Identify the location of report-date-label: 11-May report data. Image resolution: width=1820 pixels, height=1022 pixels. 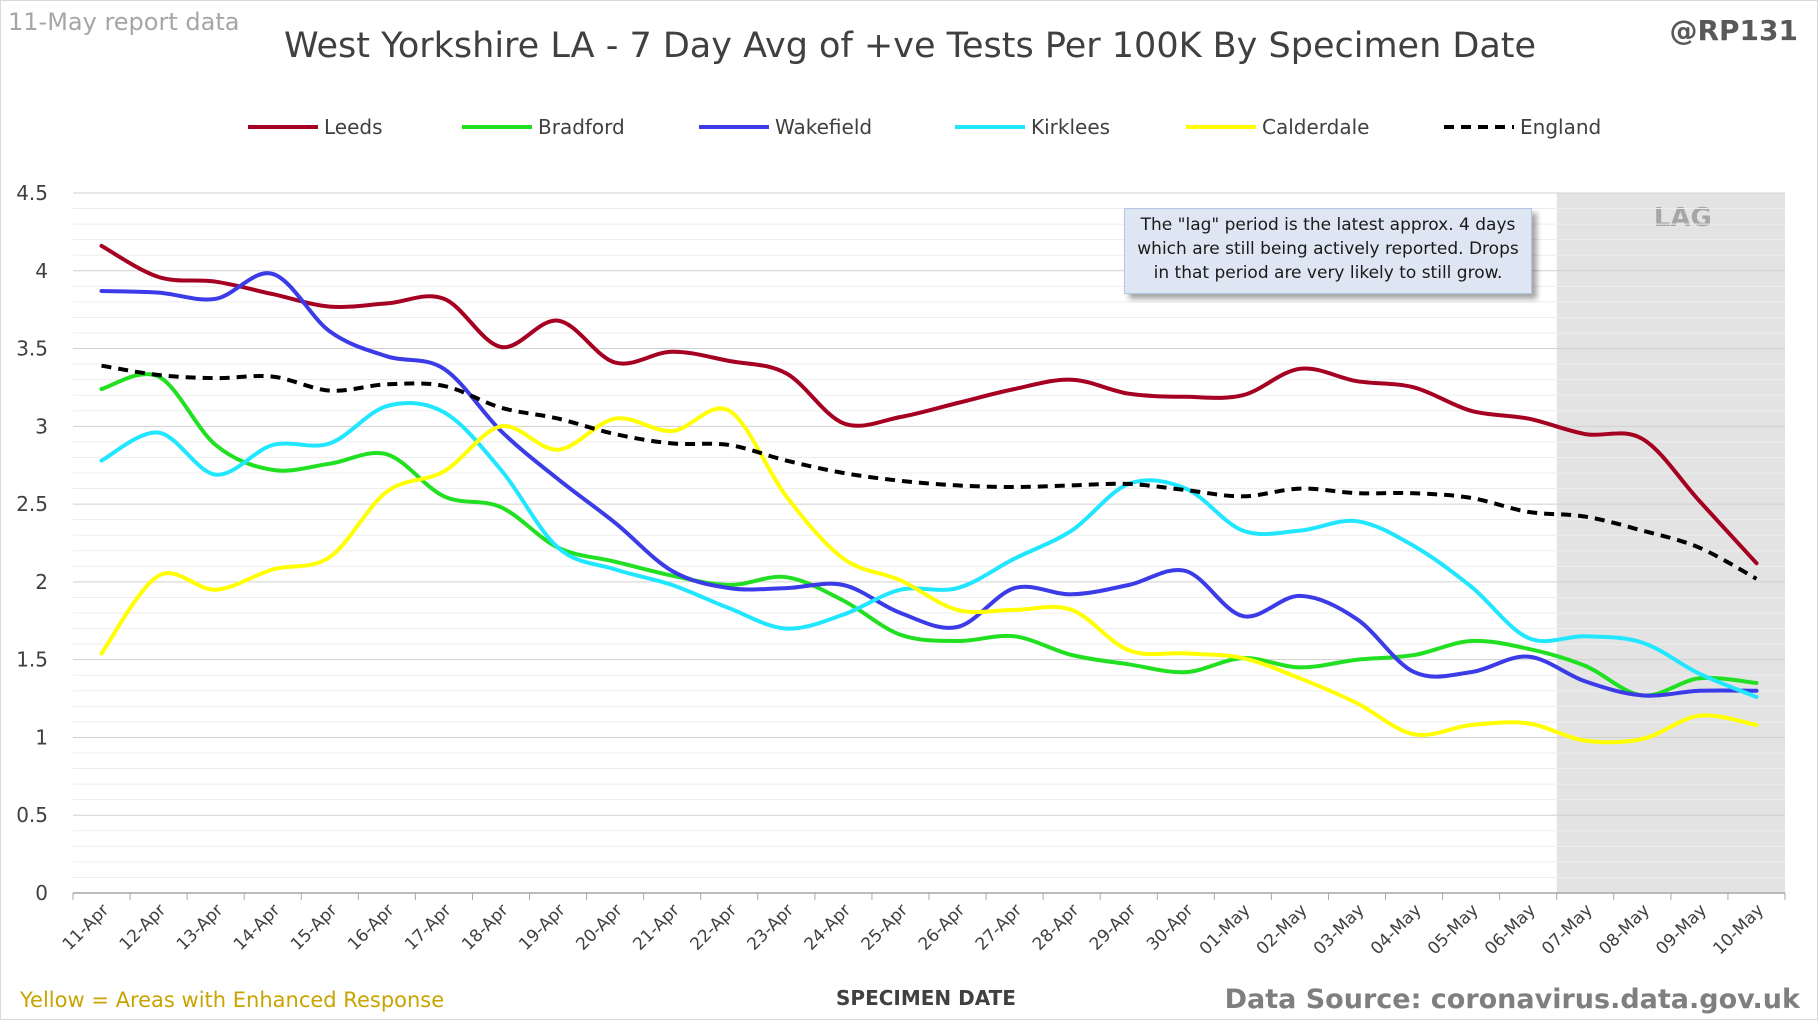
(124, 22).